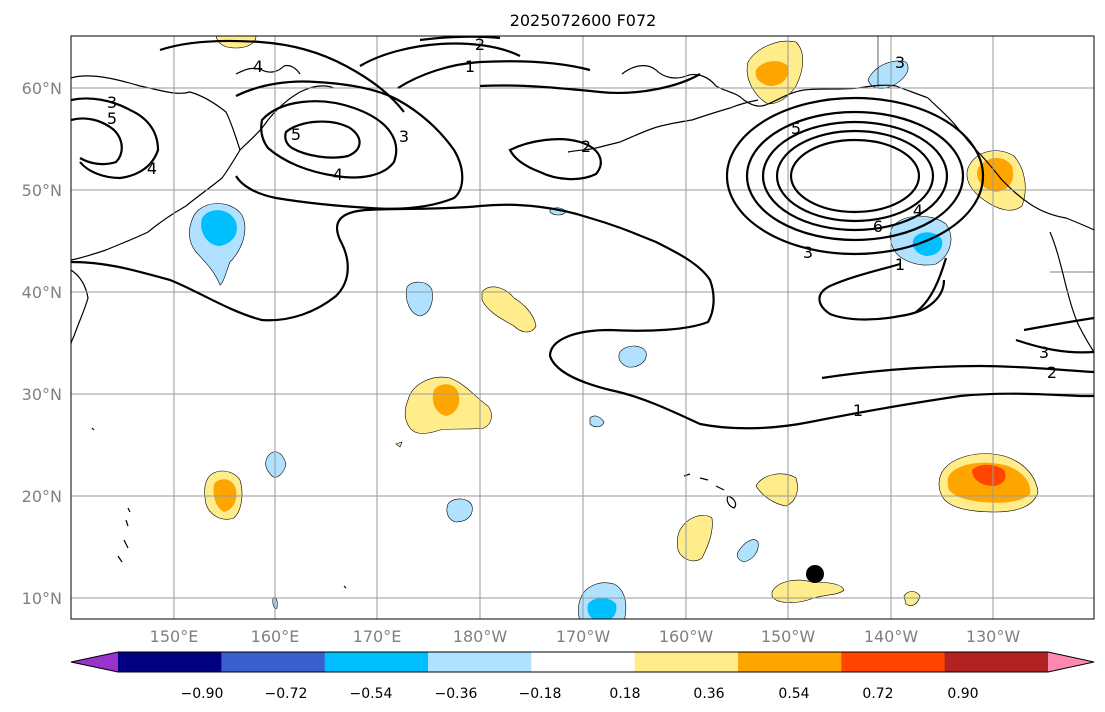 The height and width of the screenshot is (712, 1105). What do you see at coordinates (371, 694) in the screenshot?
I see `colorbar-tick-label: −0.54` at bounding box center [371, 694].